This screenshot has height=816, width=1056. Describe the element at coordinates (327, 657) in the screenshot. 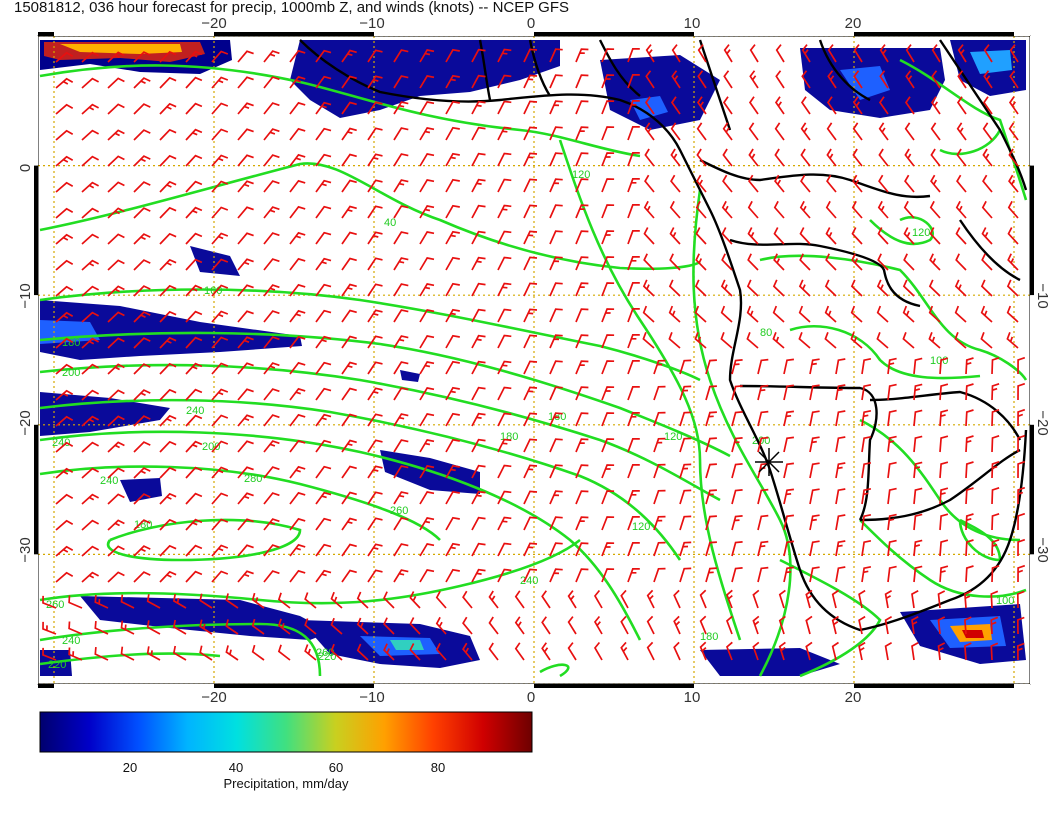

I see `contour-label: 220` at that location.